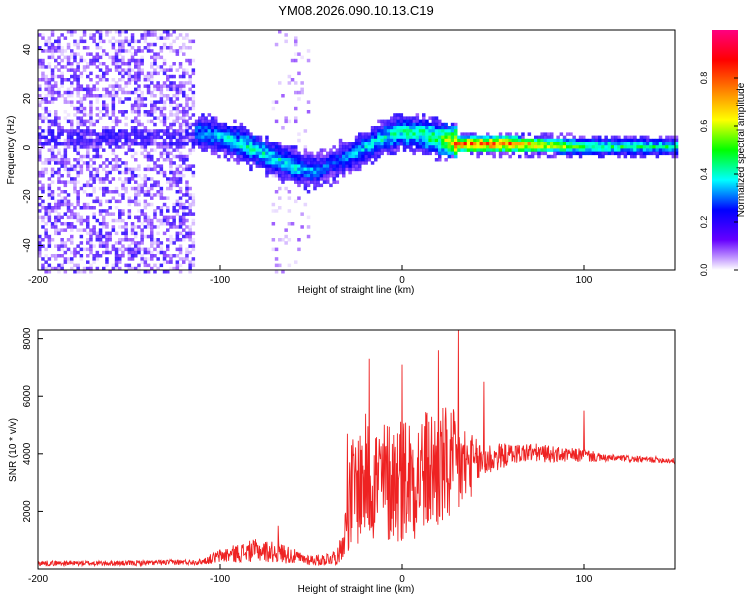  Describe the element at coordinates (402, 579) in the screenshot. I see `x-tick-label: 0` at that location.